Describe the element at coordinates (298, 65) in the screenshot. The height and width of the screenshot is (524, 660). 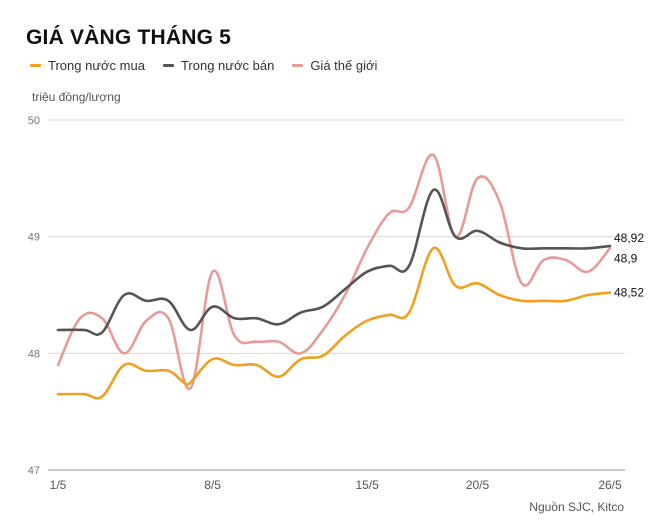
I see `legend-swatch-pink` at that location.